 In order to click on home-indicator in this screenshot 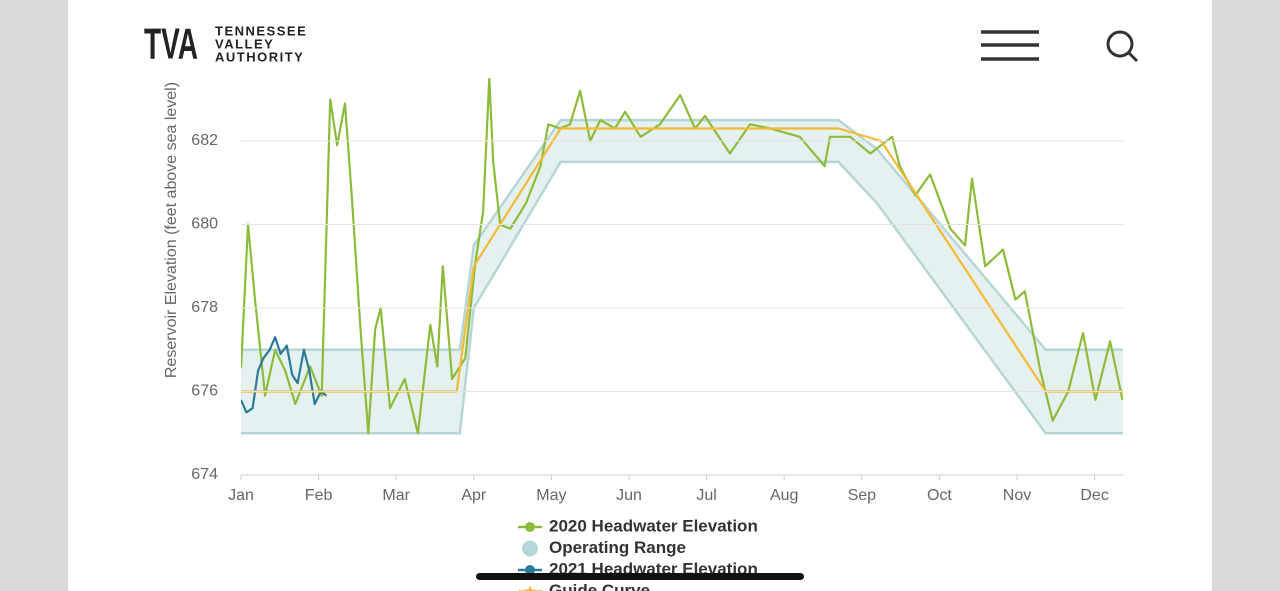, I will do `click(640, 576)`.